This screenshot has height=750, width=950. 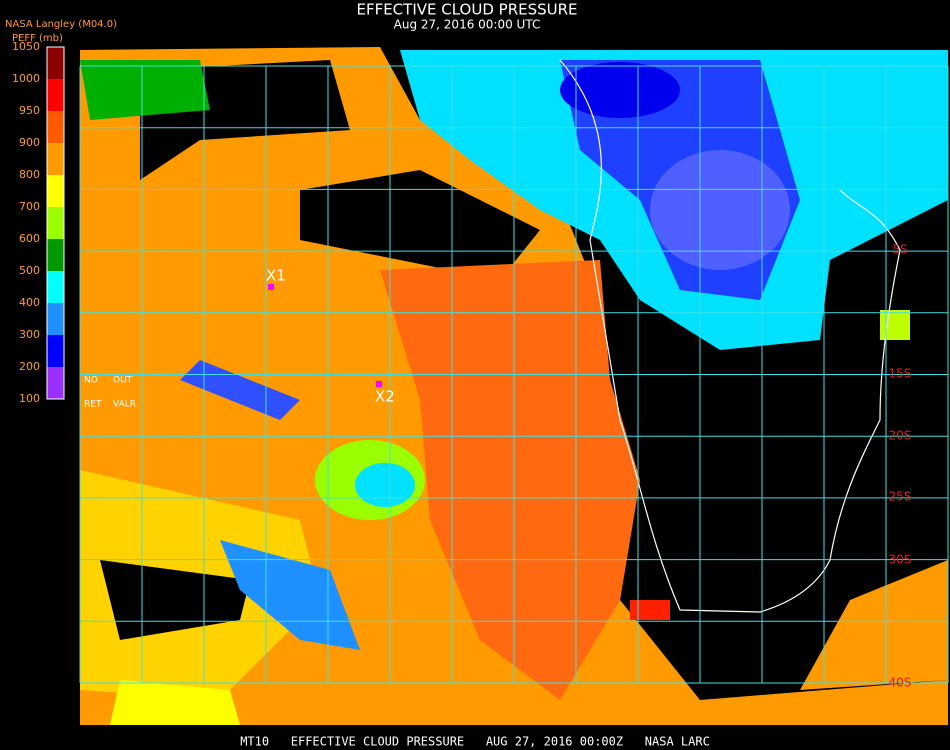 I want to click on legend-tick-label: 700, so click(x=29, y=206).